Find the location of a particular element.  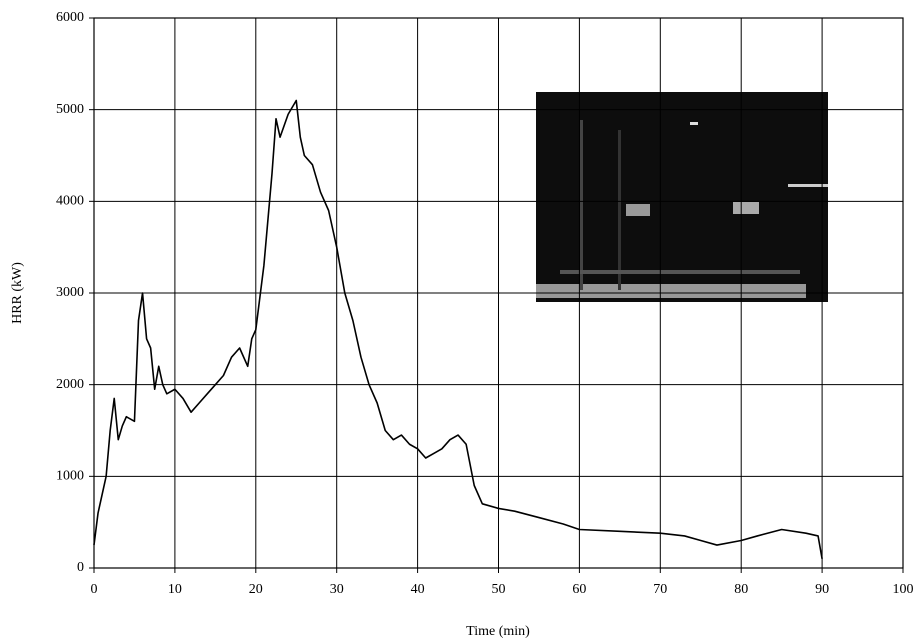

x-tick-label: 50 is located at coordinates (499, 589).